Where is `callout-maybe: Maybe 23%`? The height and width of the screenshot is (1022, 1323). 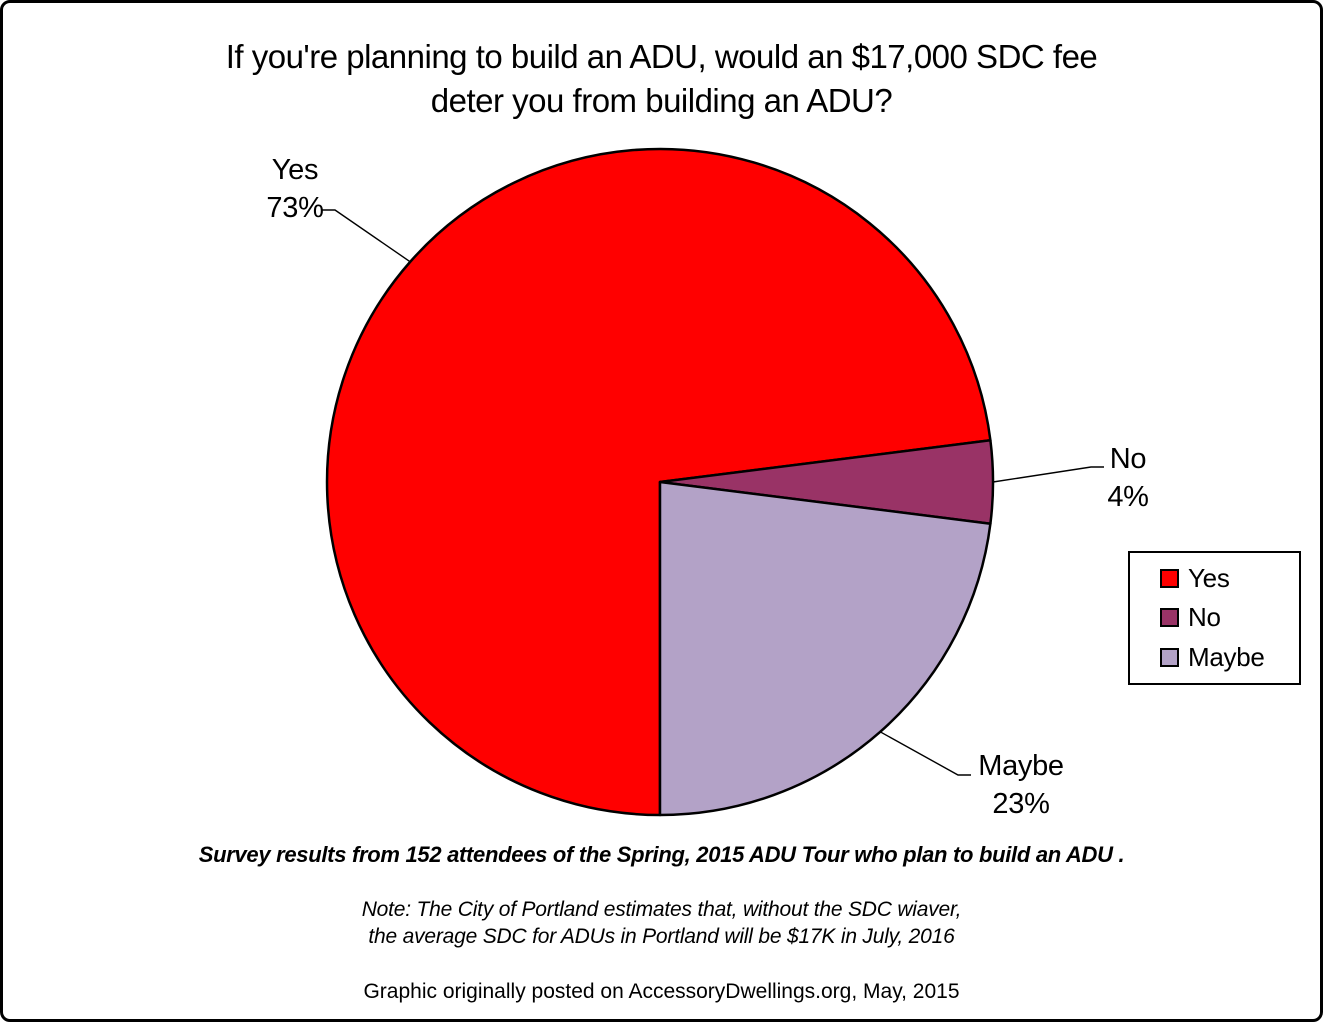 callout-maybe: Maybe 23% is located at coordinates (1021, 785).